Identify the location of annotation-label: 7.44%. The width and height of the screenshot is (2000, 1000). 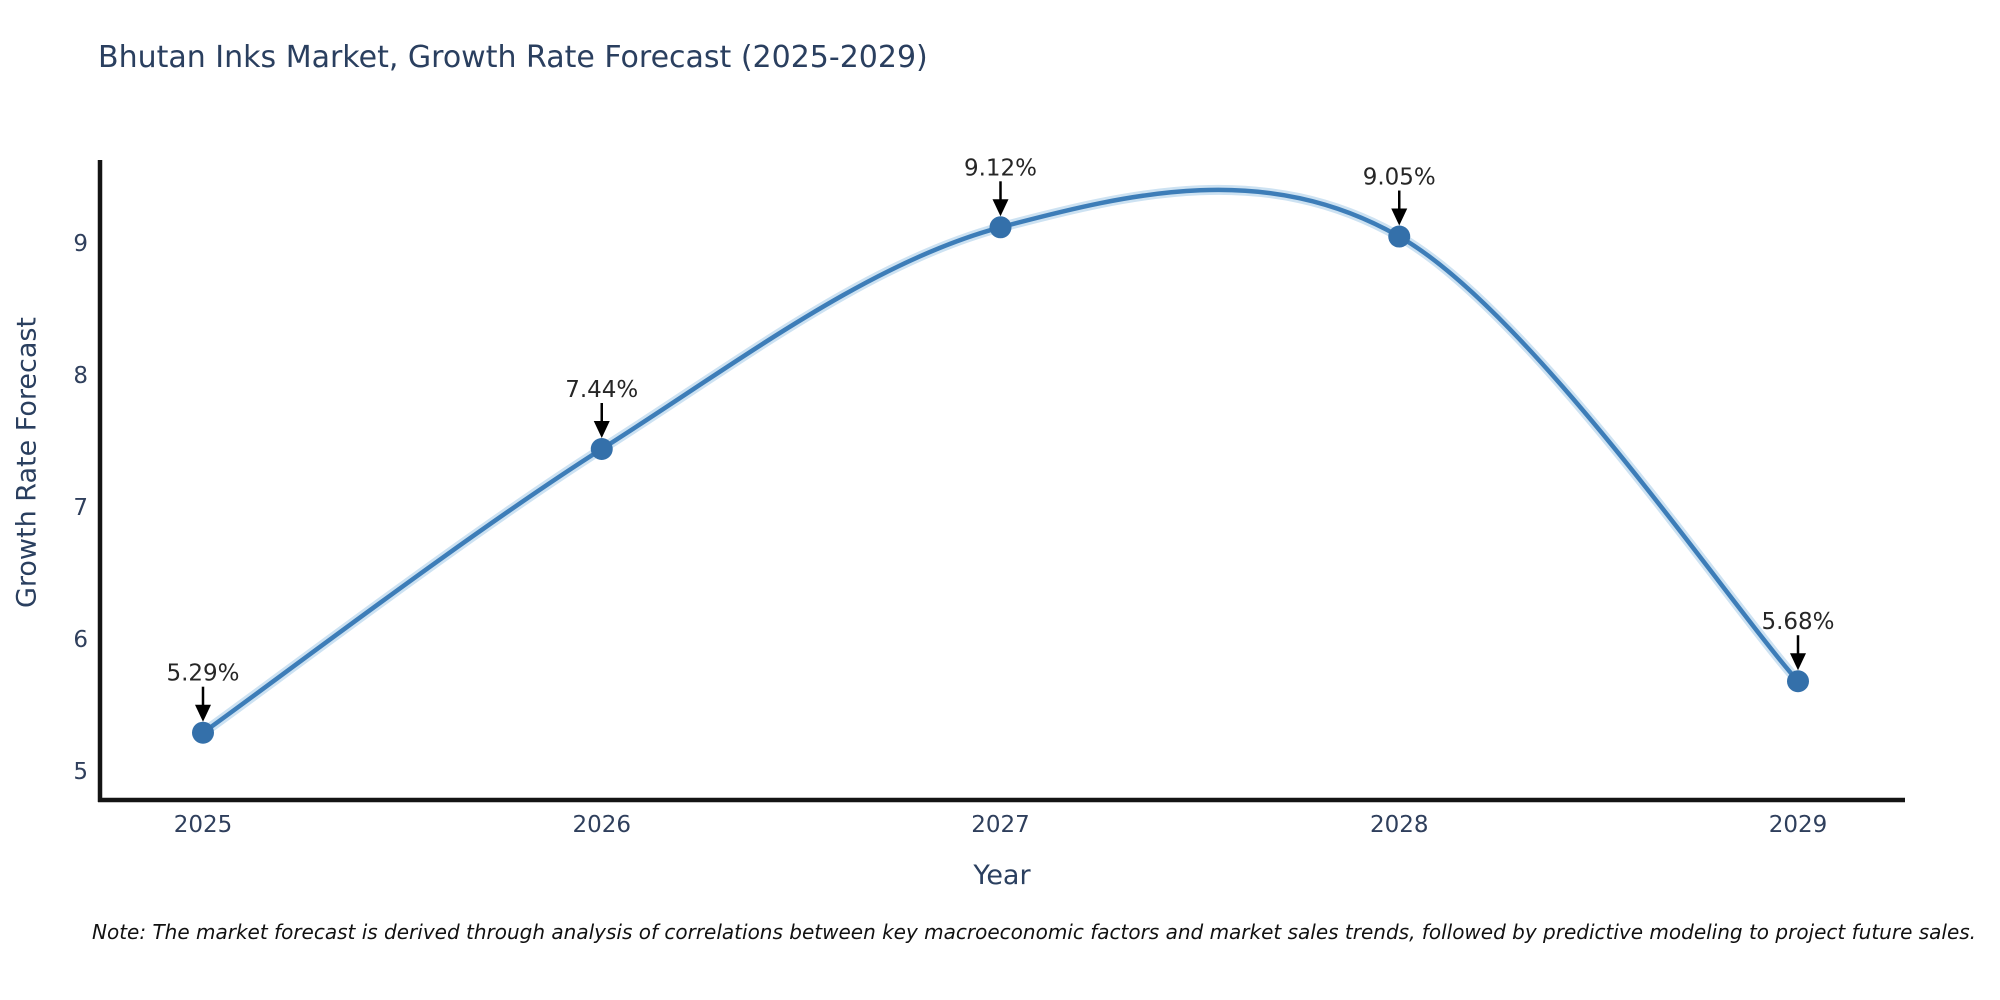
(601, 390).